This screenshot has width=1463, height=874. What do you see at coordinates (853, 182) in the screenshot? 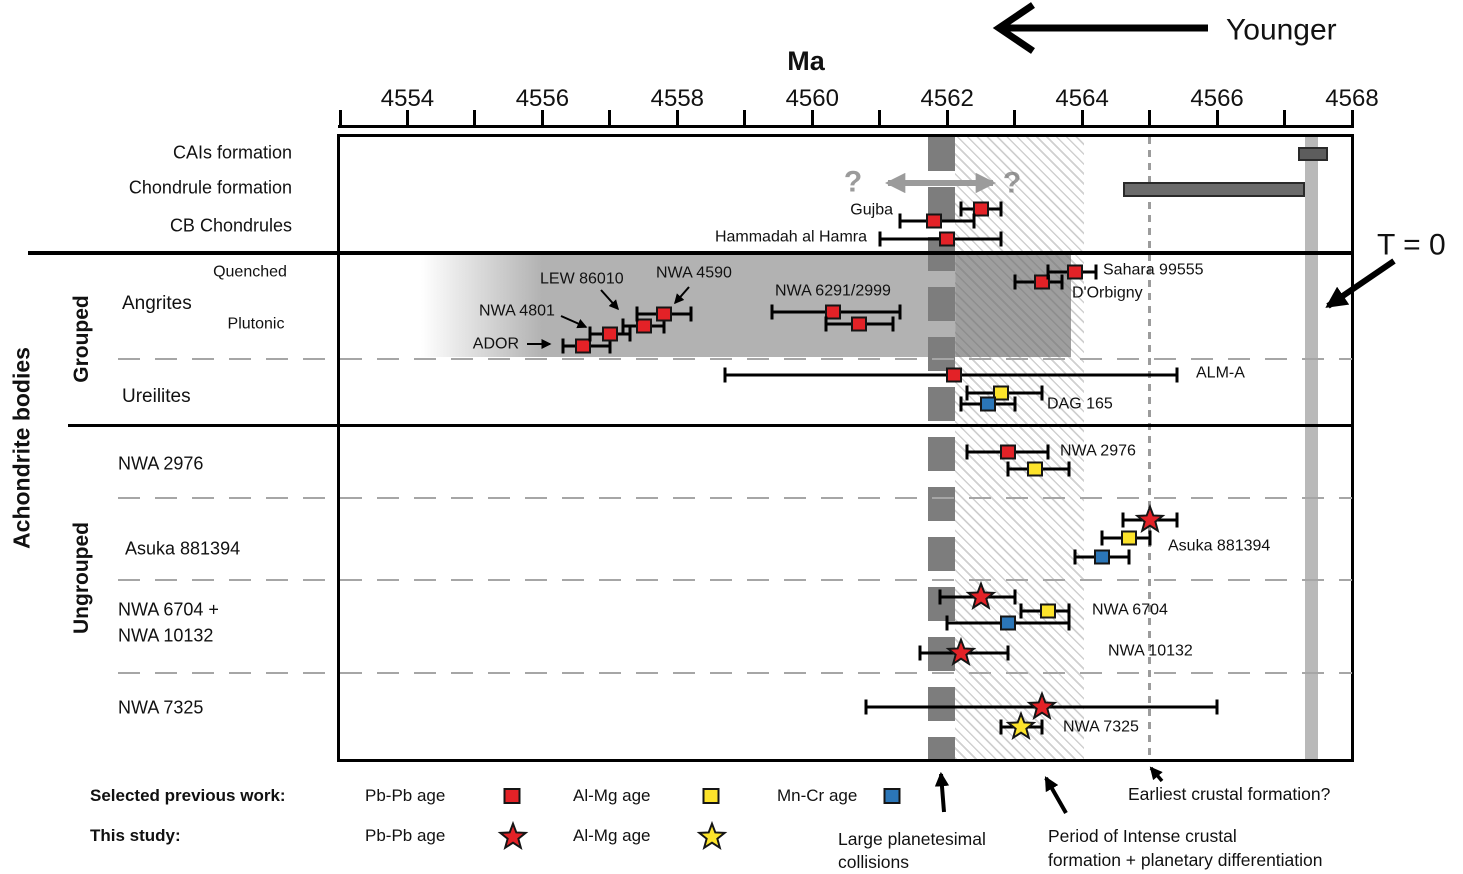
I see `question-mark-left: ?` at bounding box center [853, 182].